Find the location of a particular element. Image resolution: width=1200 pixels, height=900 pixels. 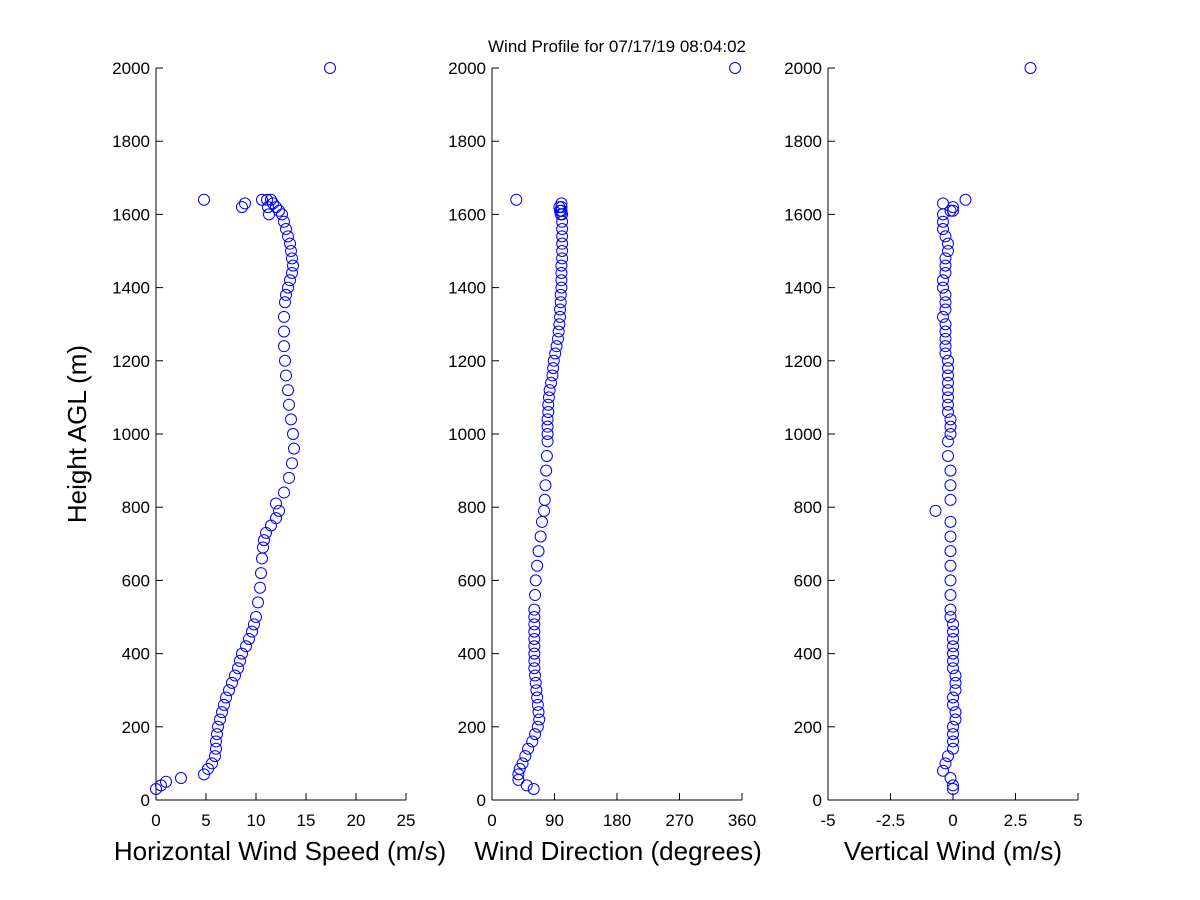

x-tick-label-wind-direction: 360 is located at coordinates (742, 820).